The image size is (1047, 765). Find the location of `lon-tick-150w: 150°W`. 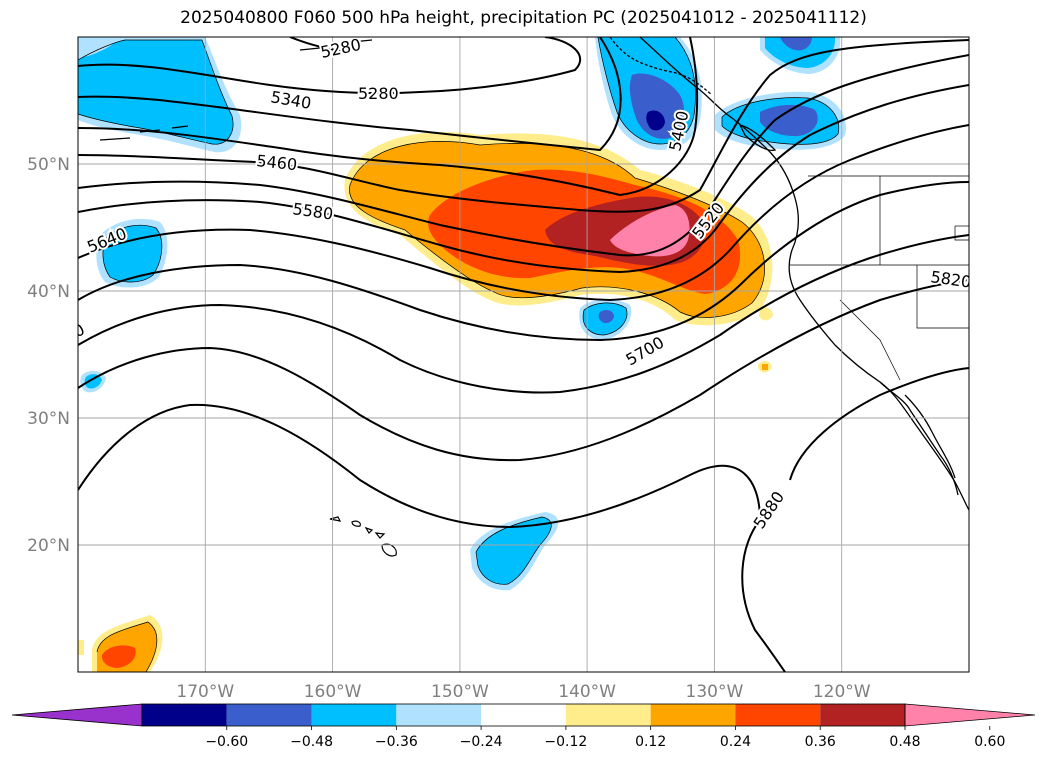

lon-tick-150w: 150°W is located at coordinates (460, 692).